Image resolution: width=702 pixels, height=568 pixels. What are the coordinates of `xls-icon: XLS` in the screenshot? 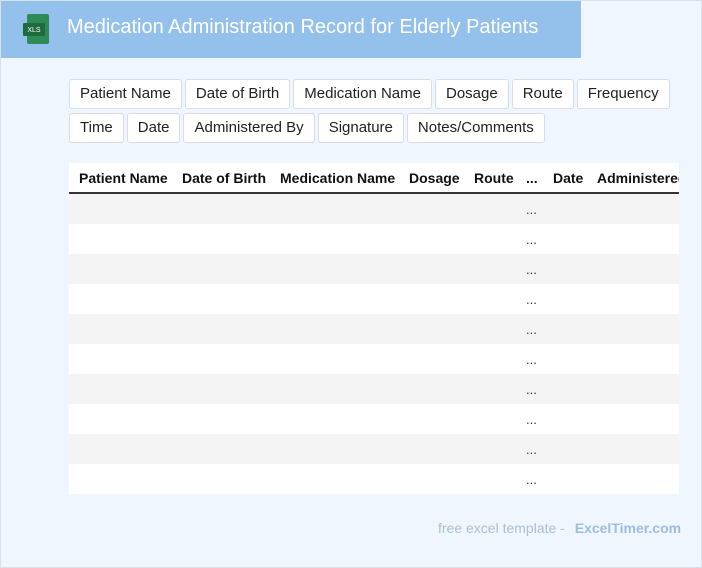 It's located at (36, 29).